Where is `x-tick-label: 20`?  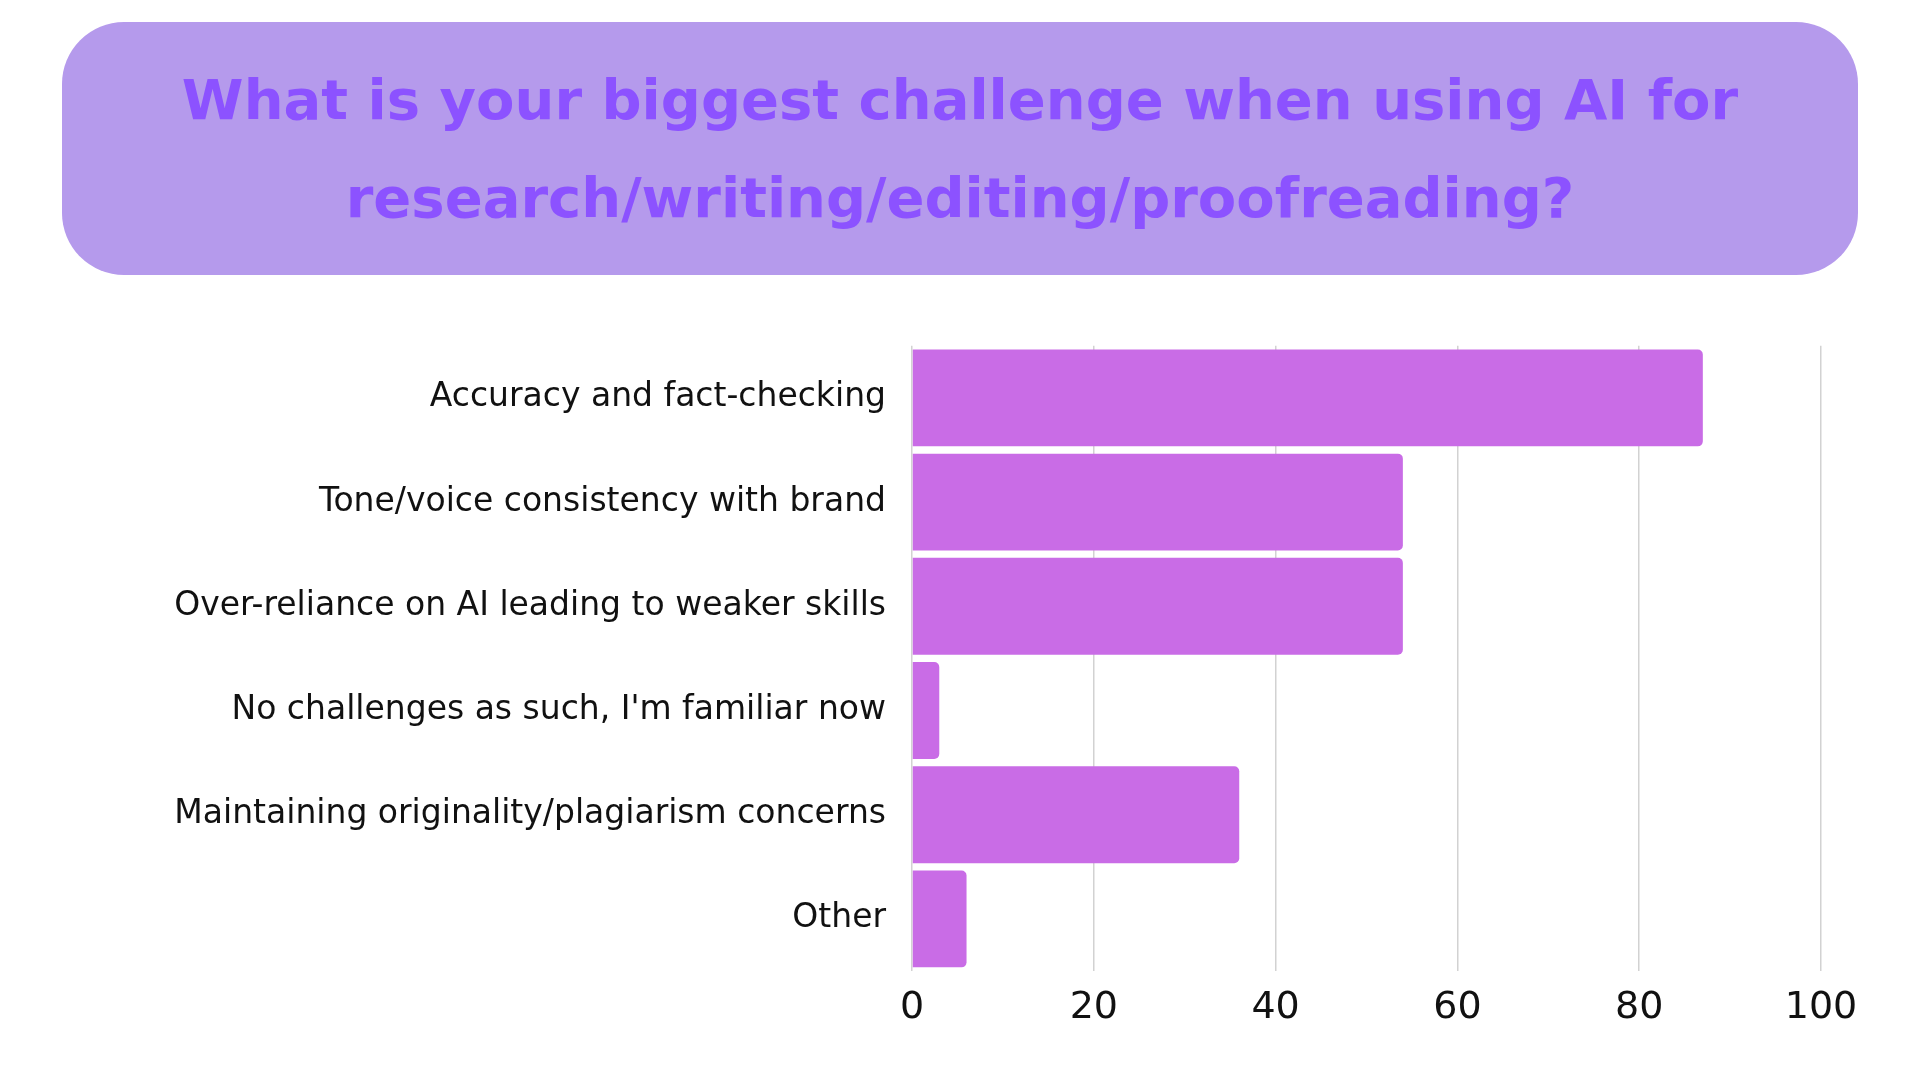
x-tick-label: 20 is located at coordinates (1093, 1004).